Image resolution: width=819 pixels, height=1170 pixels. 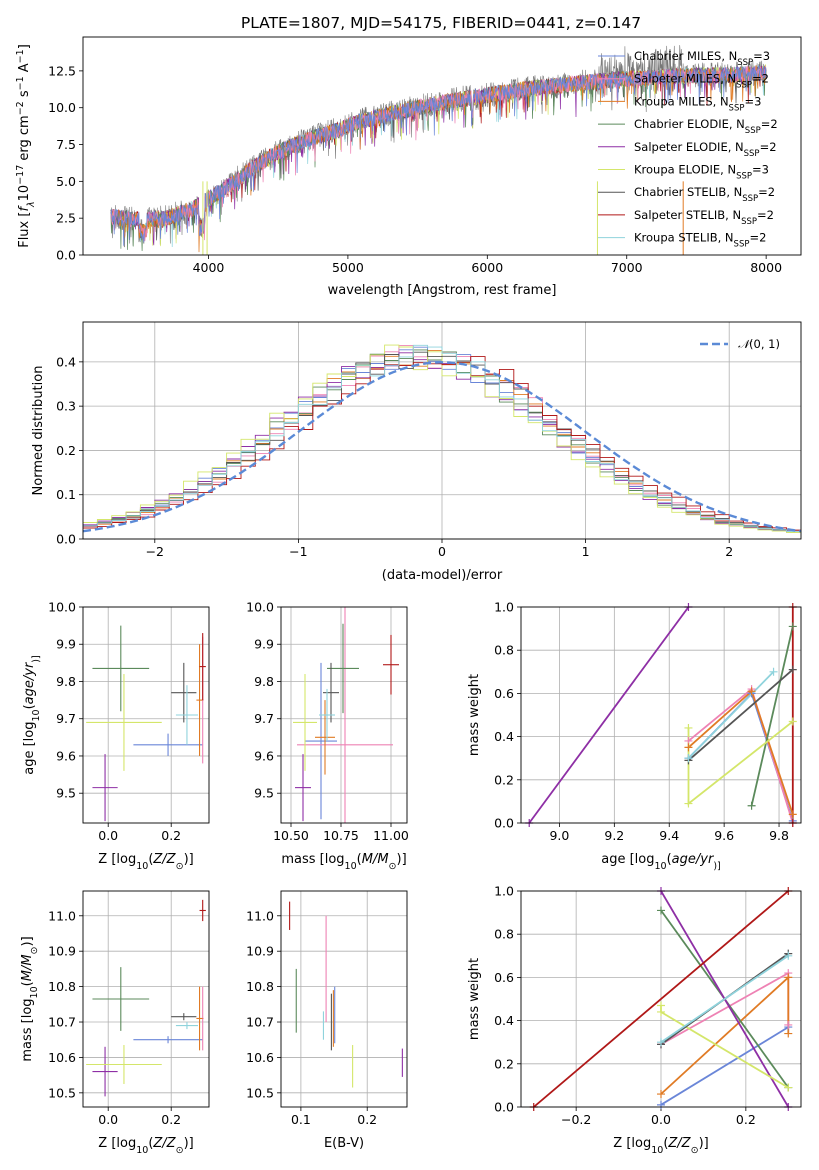 What do you see at coordinates (706, 126) in the screenshot?
I see `legend-entry: Chabrier ELODIE, NSSP=2` at bounding box center [706, 126].